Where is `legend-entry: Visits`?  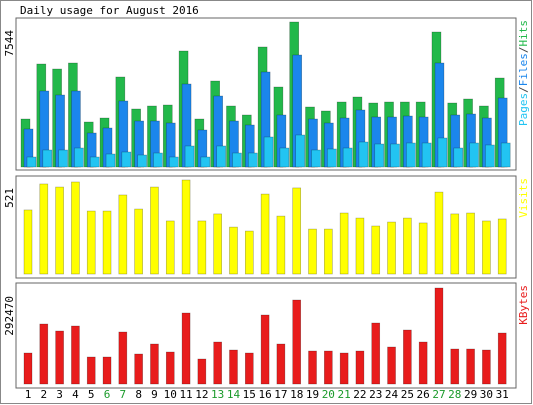 legend-entry: Visits is located at coordinates (523, 198).